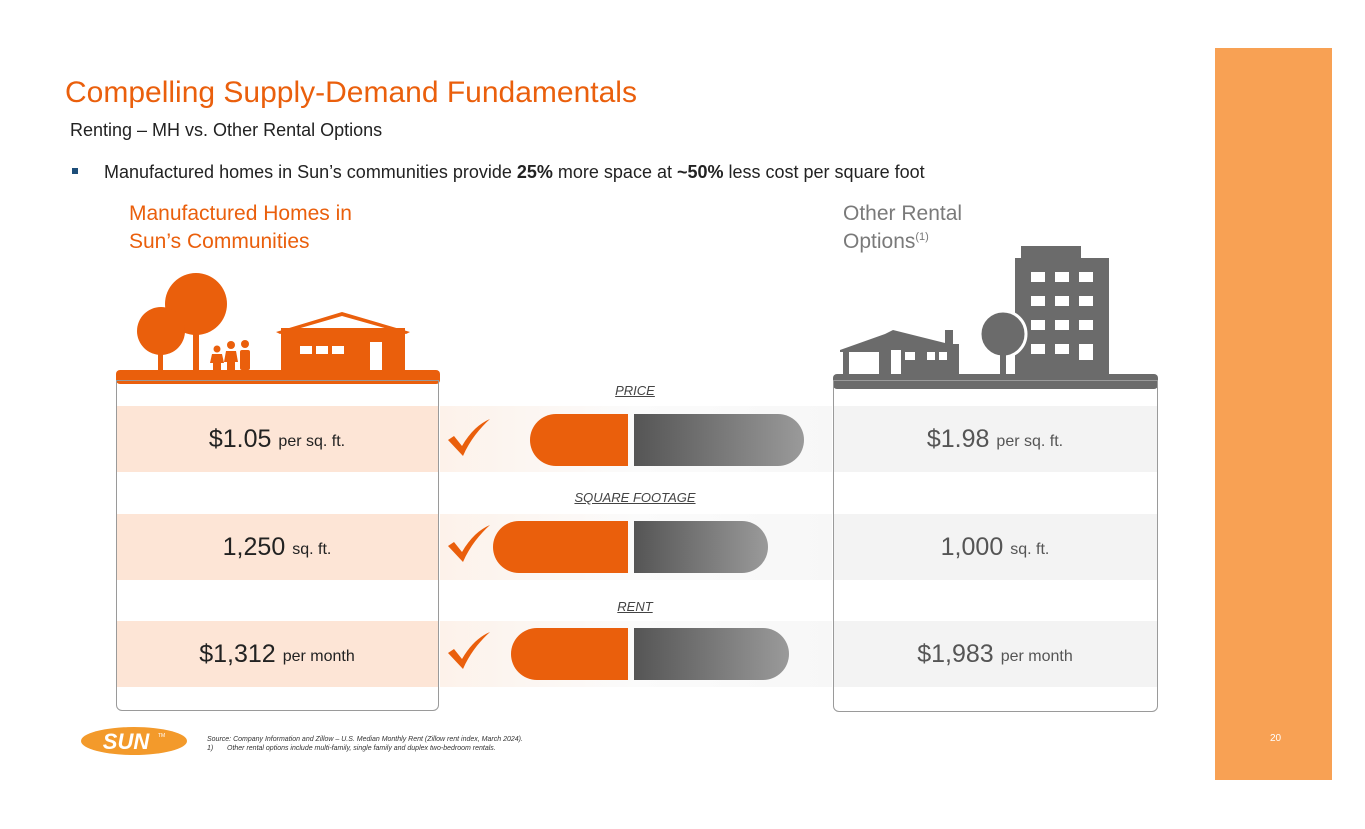  What do you see at coordinates (240, 438) in the screenshot?
I see `left-price-number: $1.05` at bounding box center [240, 438].